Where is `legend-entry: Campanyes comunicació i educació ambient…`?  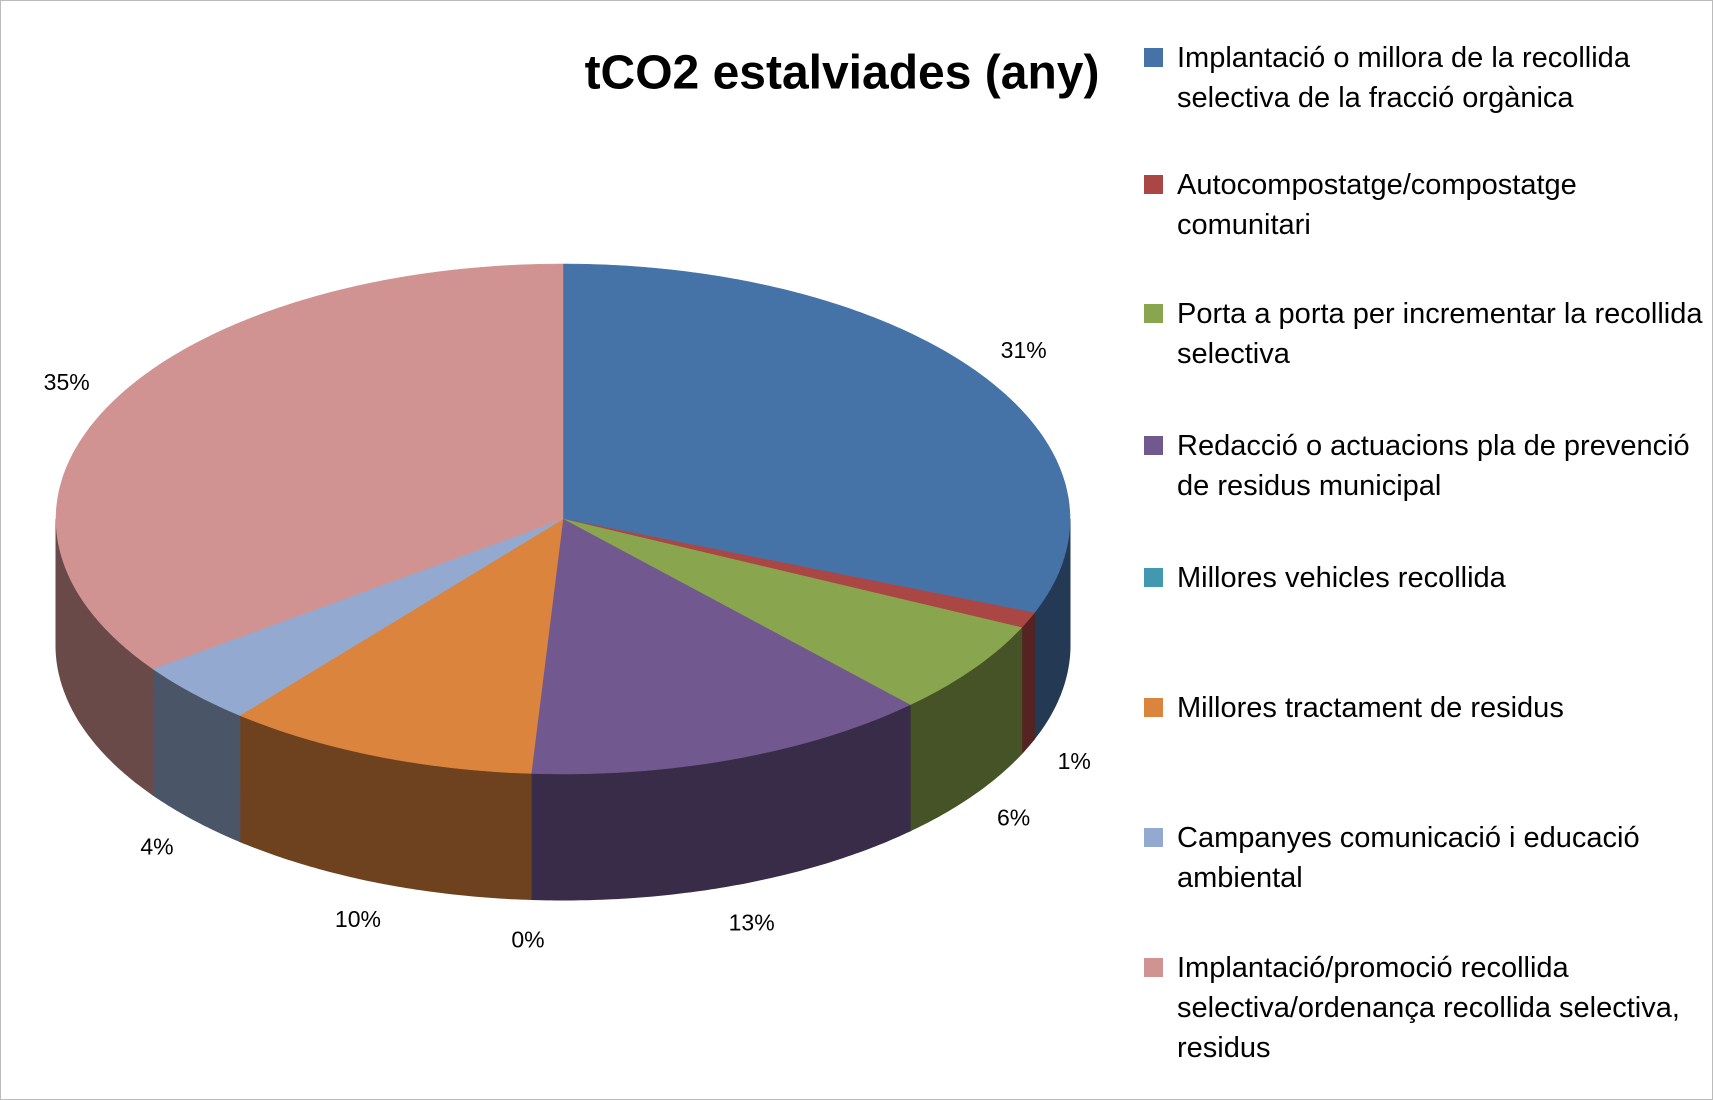
legend-entry: Campanyes comunicació i educació ambient… is located at coordinates (1424, 858).